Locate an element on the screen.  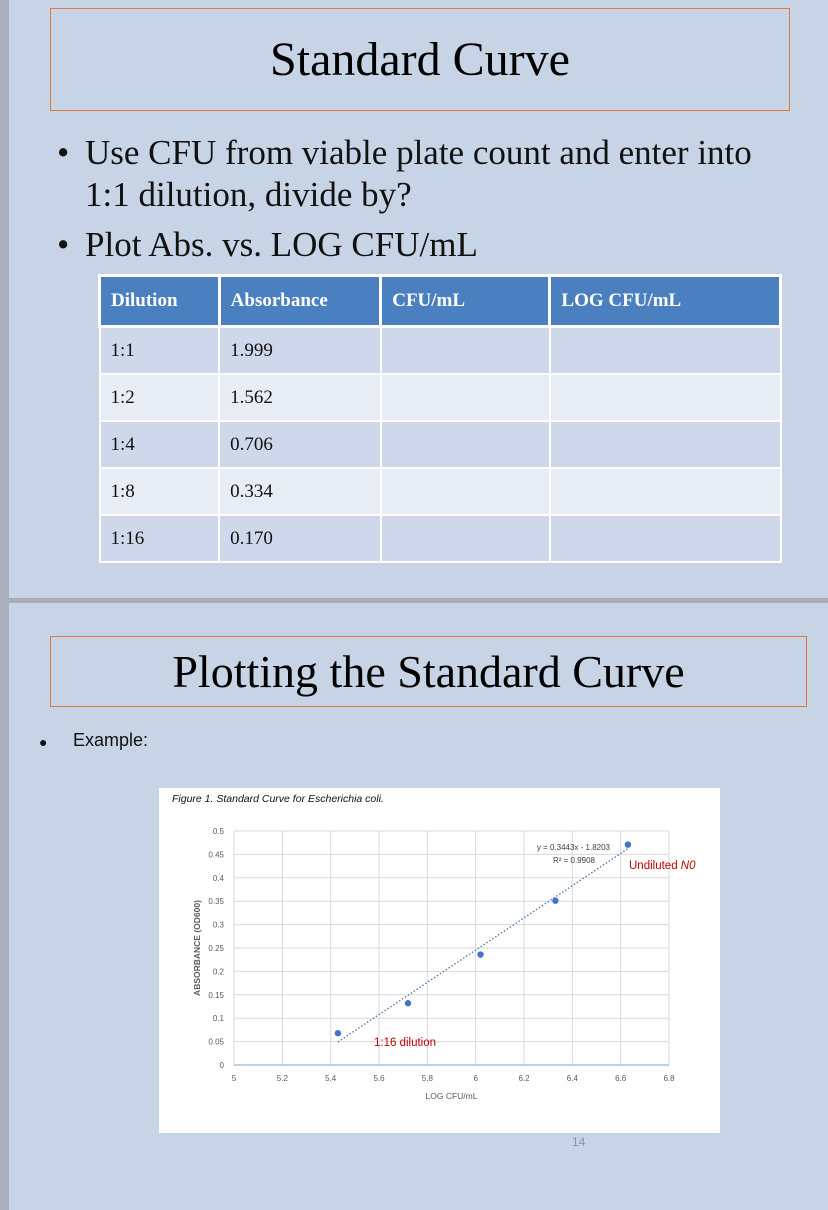
x-tick-label: 5.6 is located at coordinates (379, 1078).